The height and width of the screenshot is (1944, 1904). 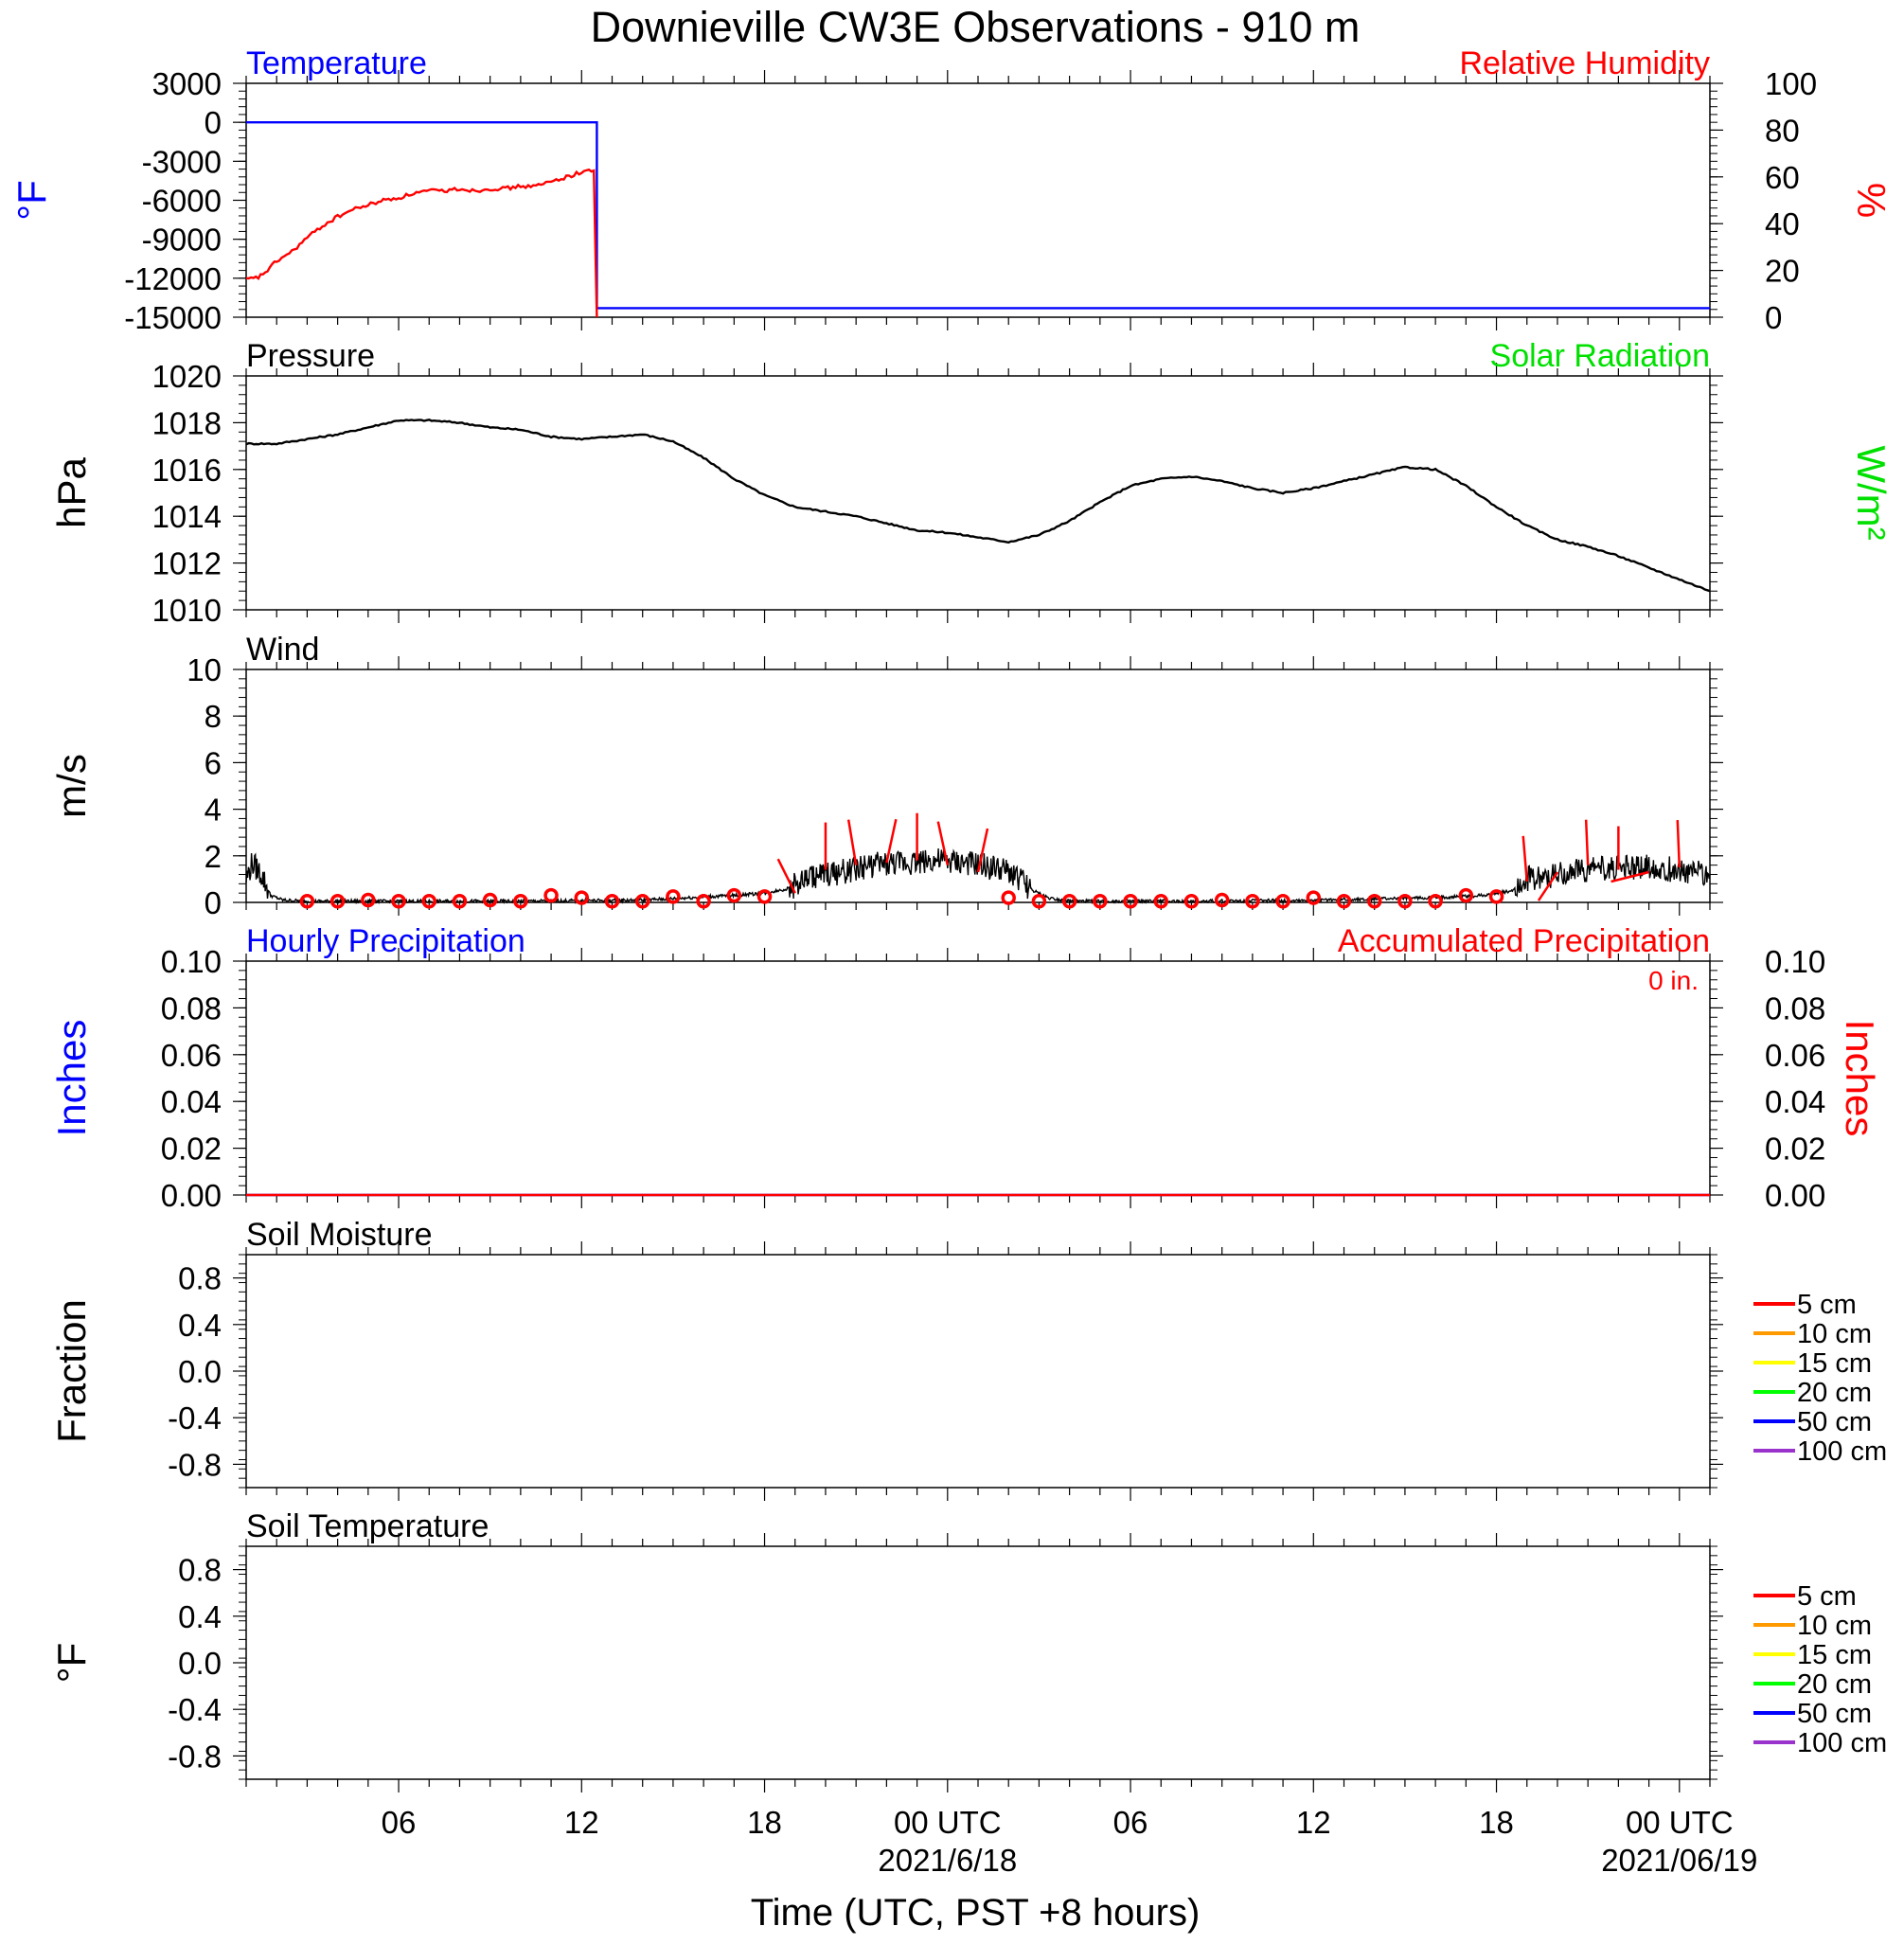 I want to click on y-tick-label: 1020, so click(x=187, y=376).